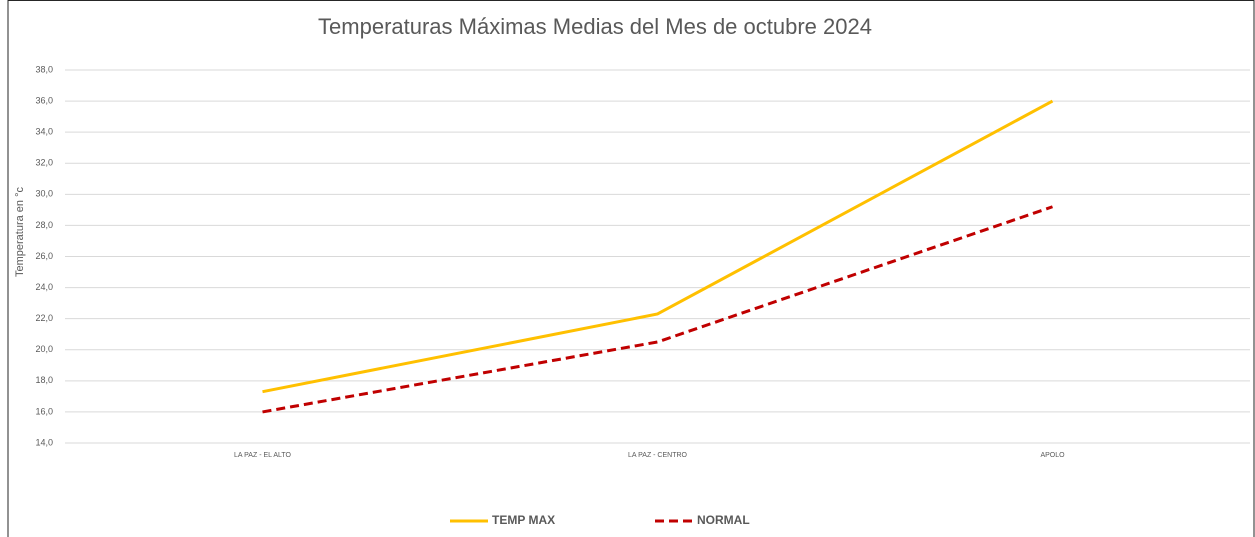 Image resolution: width=1255 pixels, height=537 pixels. What do you see at coordinates (44, 100) in the screenshot?
I see `y-tick-label: 36,0` at bounding box center [44, 100].